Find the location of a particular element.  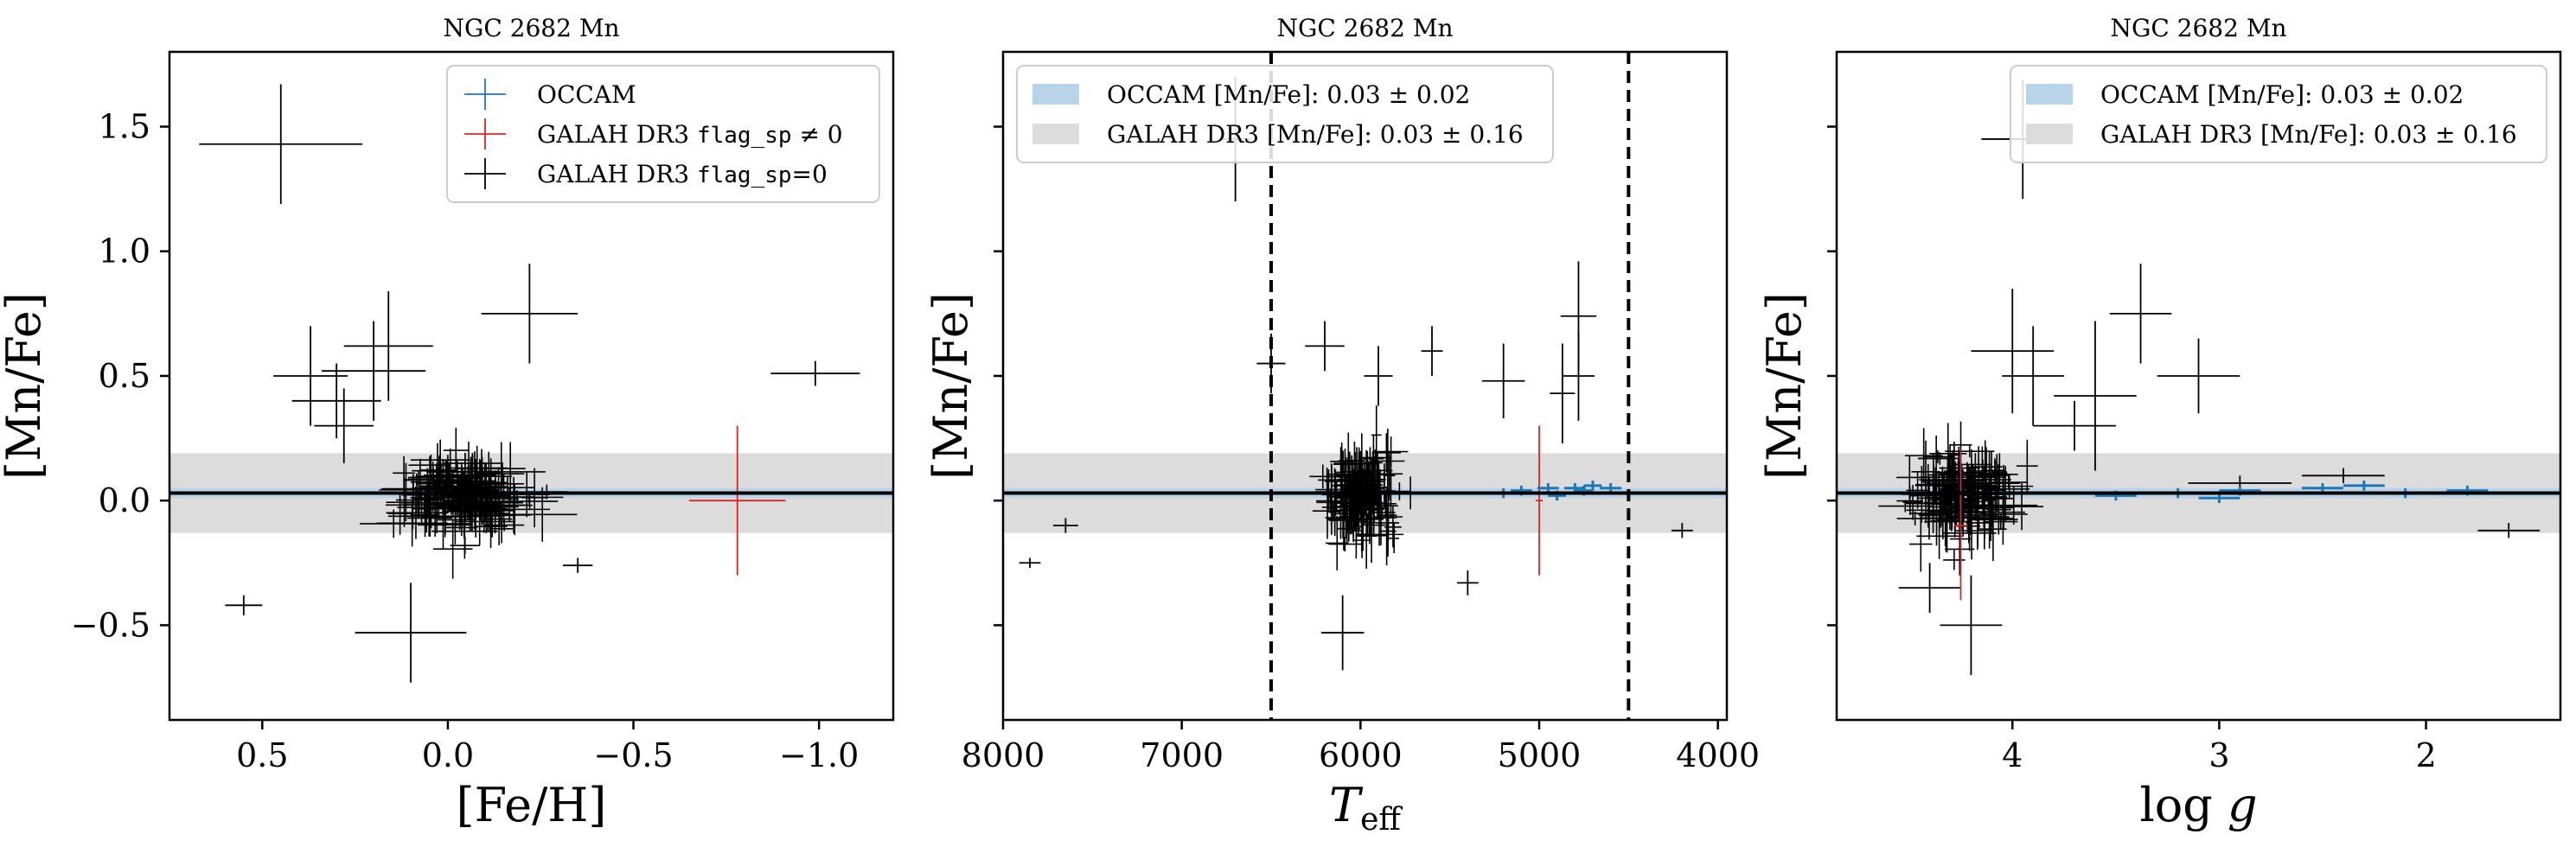

x-tick-label: 8000 is located at coordinates (1004, 755).